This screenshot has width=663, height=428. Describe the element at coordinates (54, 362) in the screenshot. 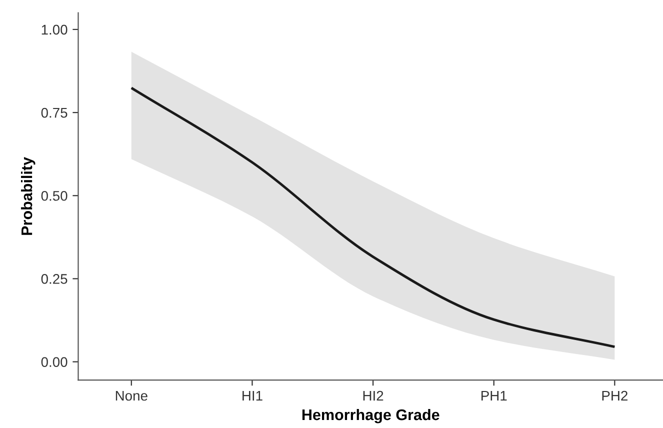

I see `y-tick-label: 0.00` at that location.